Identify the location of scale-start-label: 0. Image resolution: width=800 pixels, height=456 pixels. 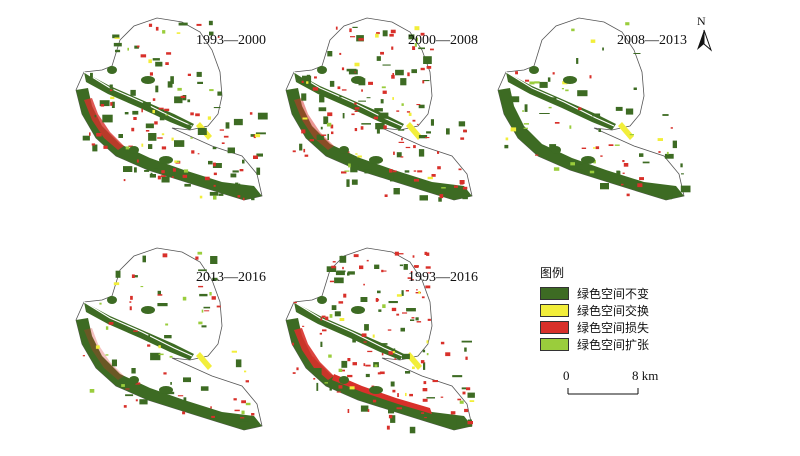
(566, 375).